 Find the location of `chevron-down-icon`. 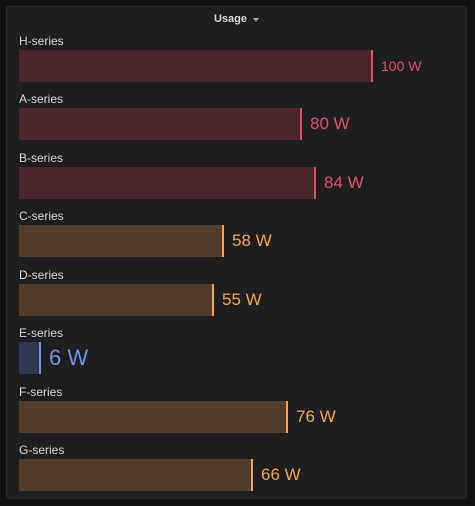

chevron-down-icon is located at coordinates (256, 19).